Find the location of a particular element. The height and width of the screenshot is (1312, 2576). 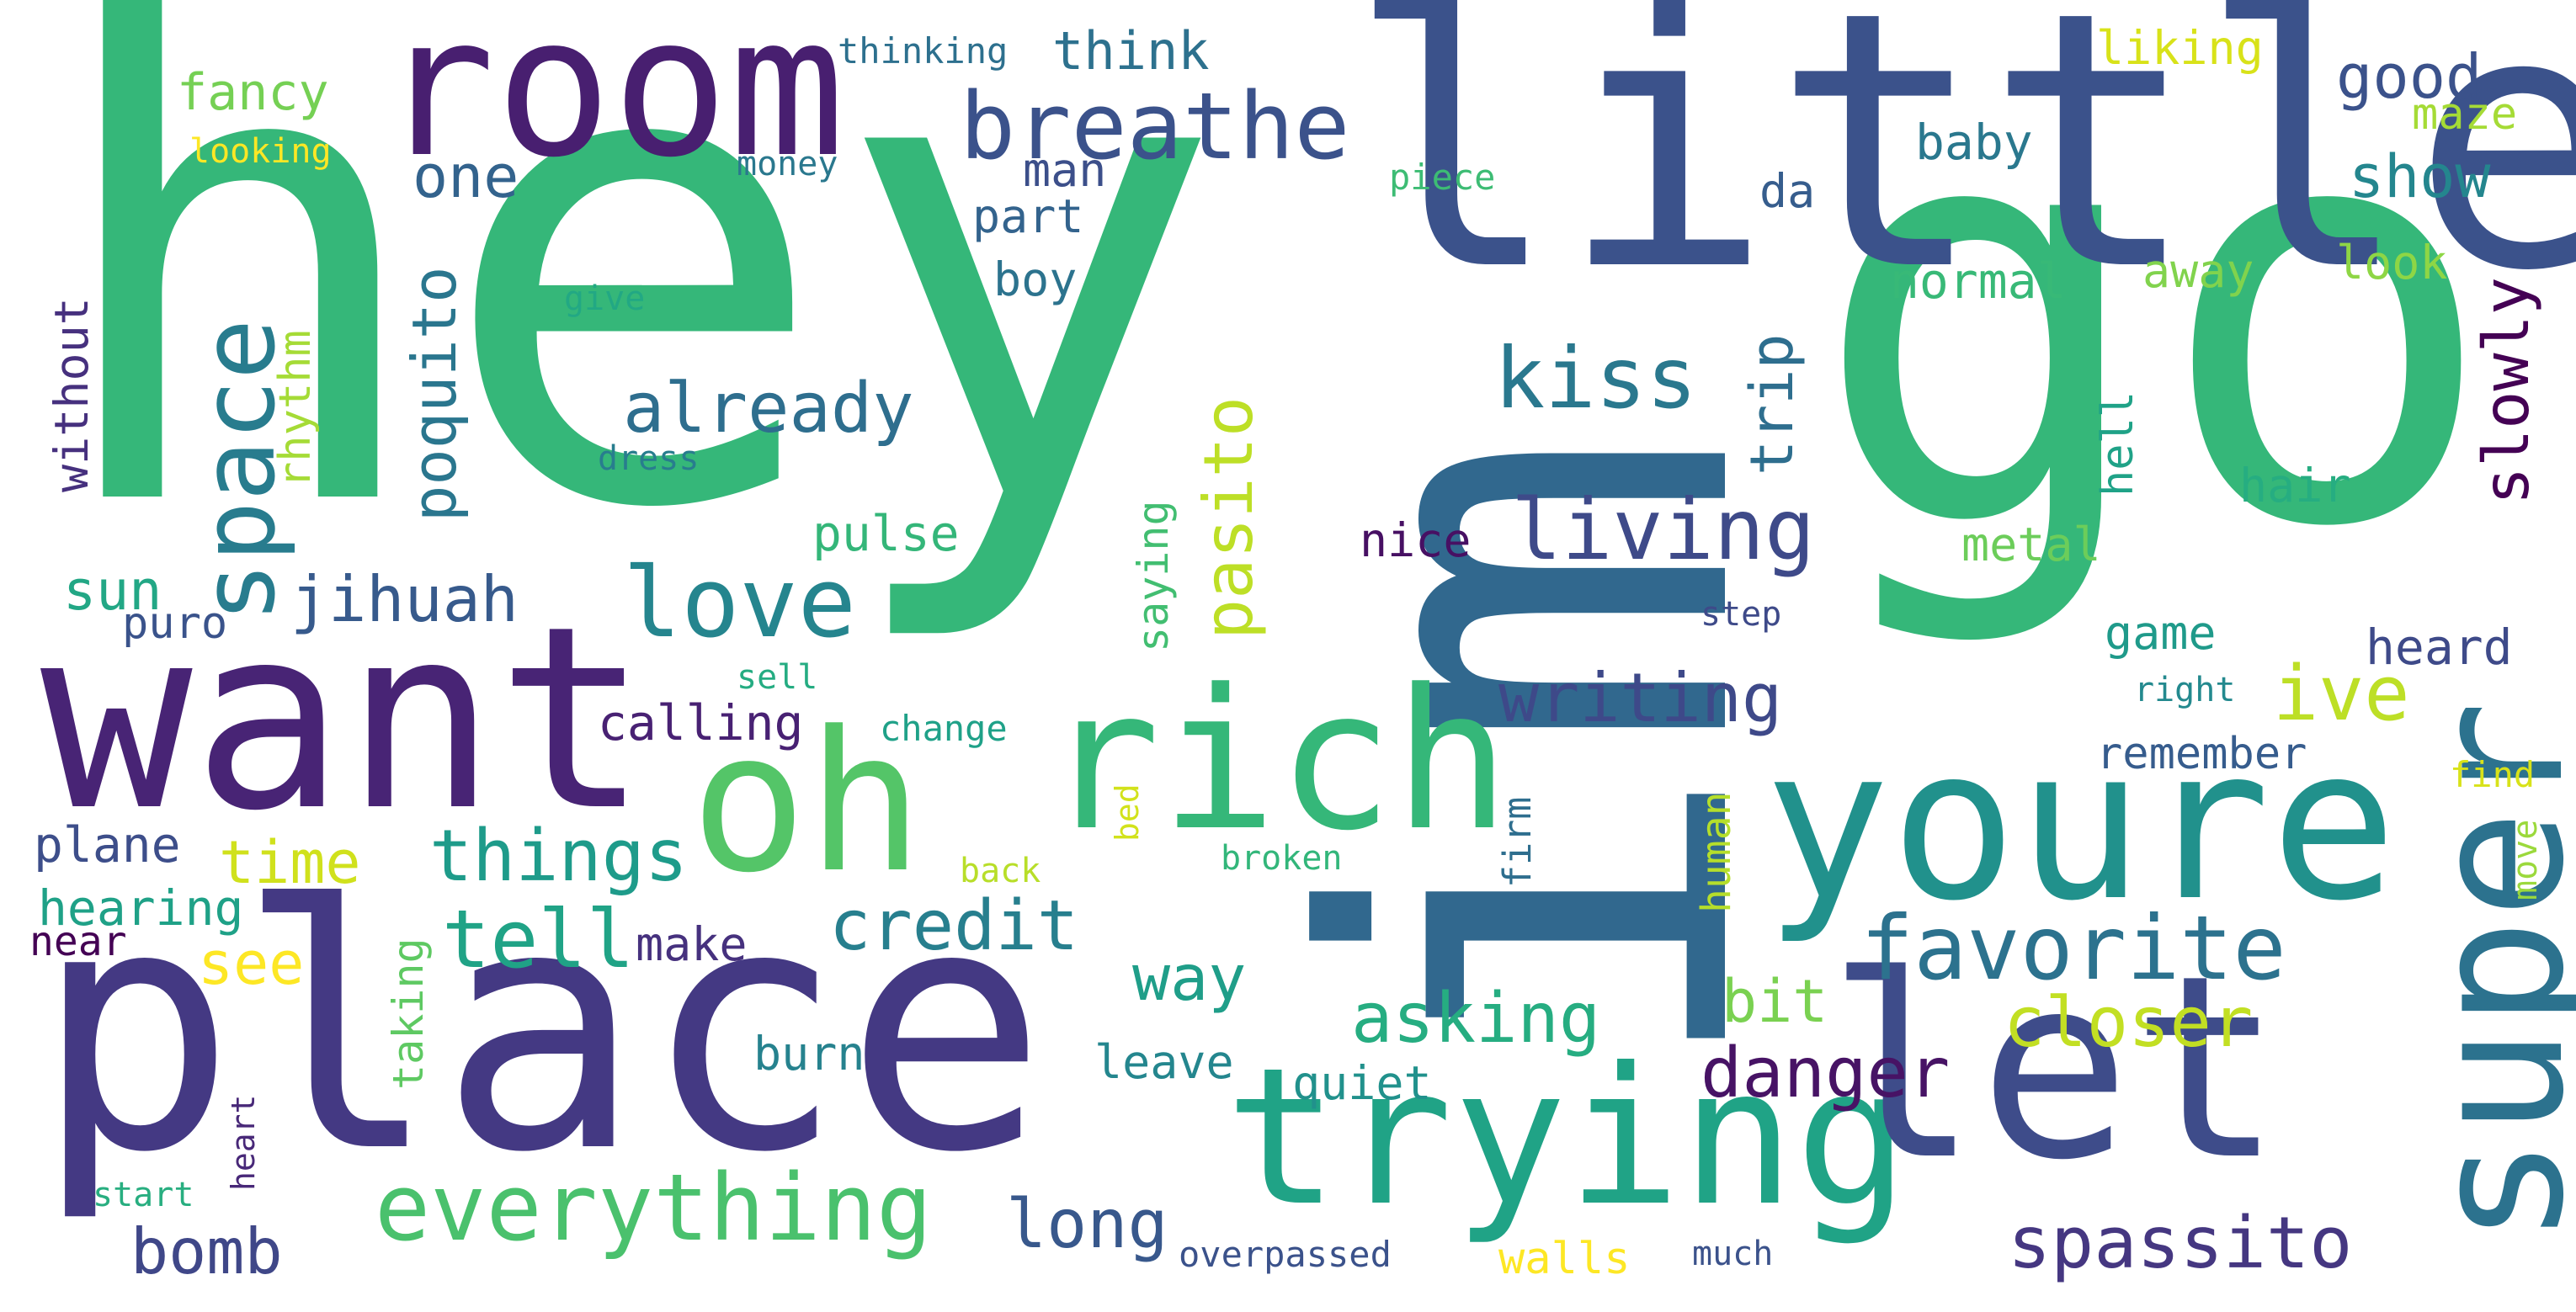

word-jihuah: jihuah is located at coordinates (404, 599).